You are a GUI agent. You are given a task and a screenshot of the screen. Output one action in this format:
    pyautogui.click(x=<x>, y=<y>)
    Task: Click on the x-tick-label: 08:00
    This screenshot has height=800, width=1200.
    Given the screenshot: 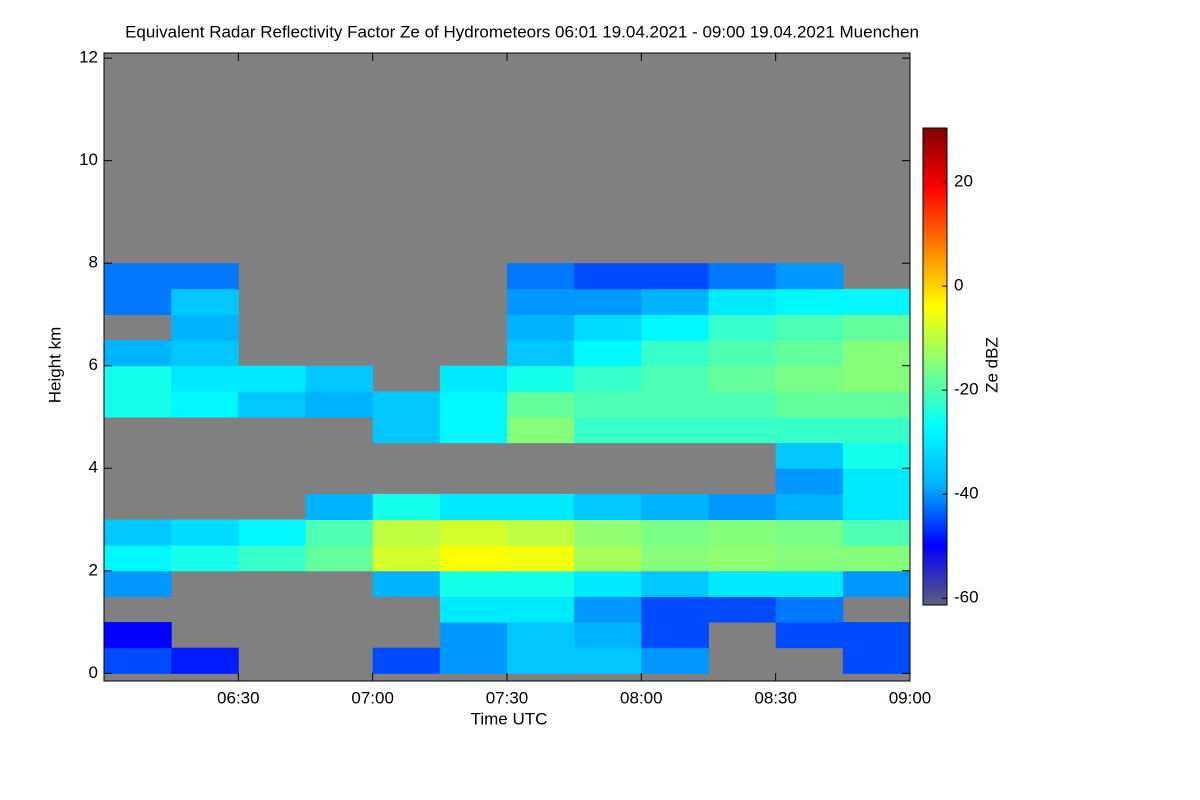 What is the action you would take?
    pyautogui.click(x=641, y=697)
    